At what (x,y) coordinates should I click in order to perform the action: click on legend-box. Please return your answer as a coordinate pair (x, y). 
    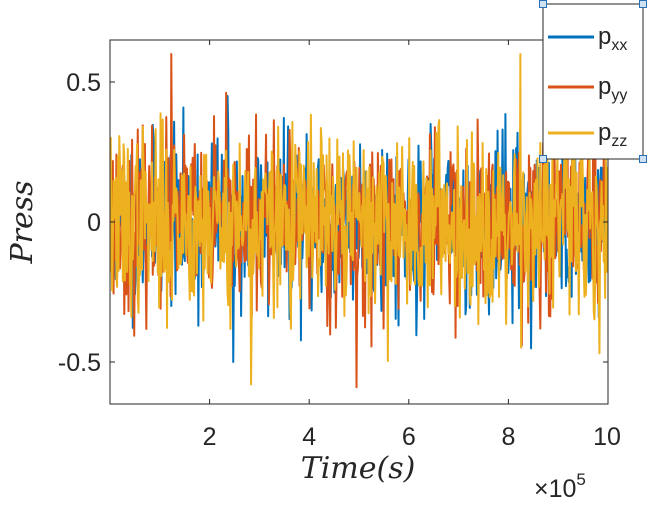
    Looking at the image, I should click on (593, 81).